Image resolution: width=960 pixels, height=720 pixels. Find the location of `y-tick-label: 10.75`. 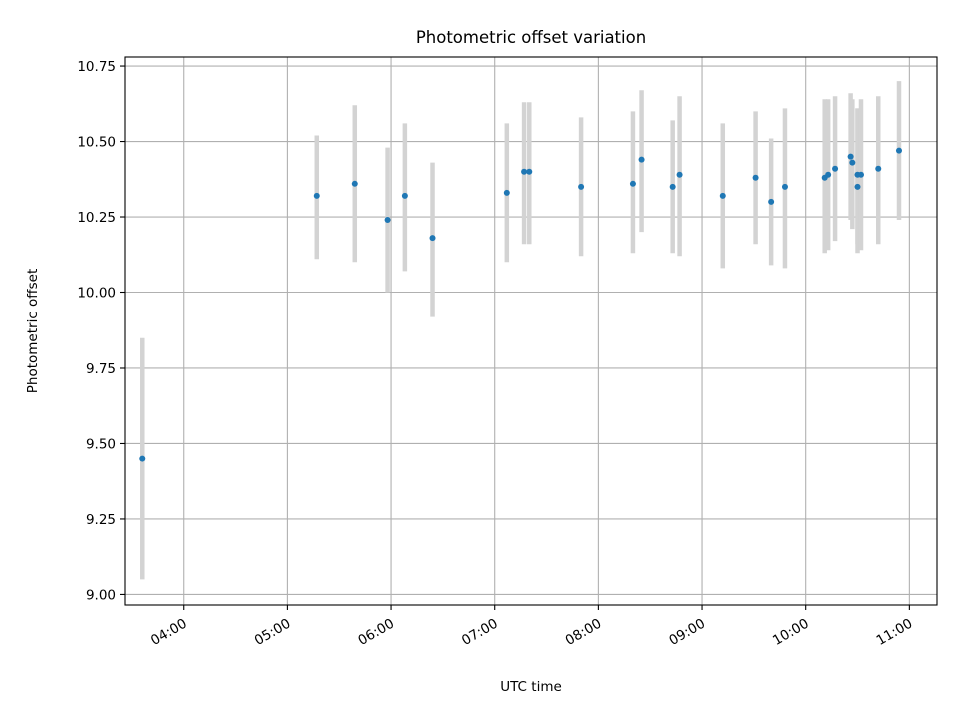

y-tick-label: 10.75 is located at coordinates (96, 67).